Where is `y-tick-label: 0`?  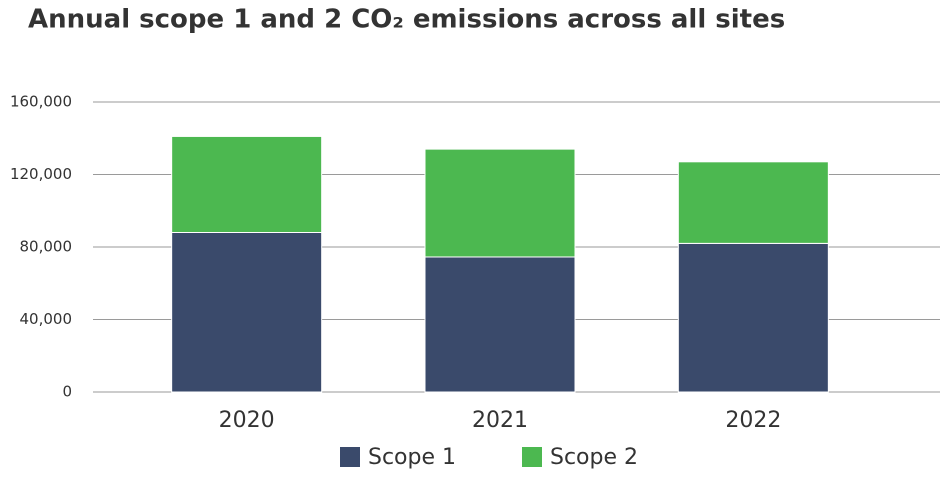 y-tick-label: 0 is located at coordinates (67, 392).